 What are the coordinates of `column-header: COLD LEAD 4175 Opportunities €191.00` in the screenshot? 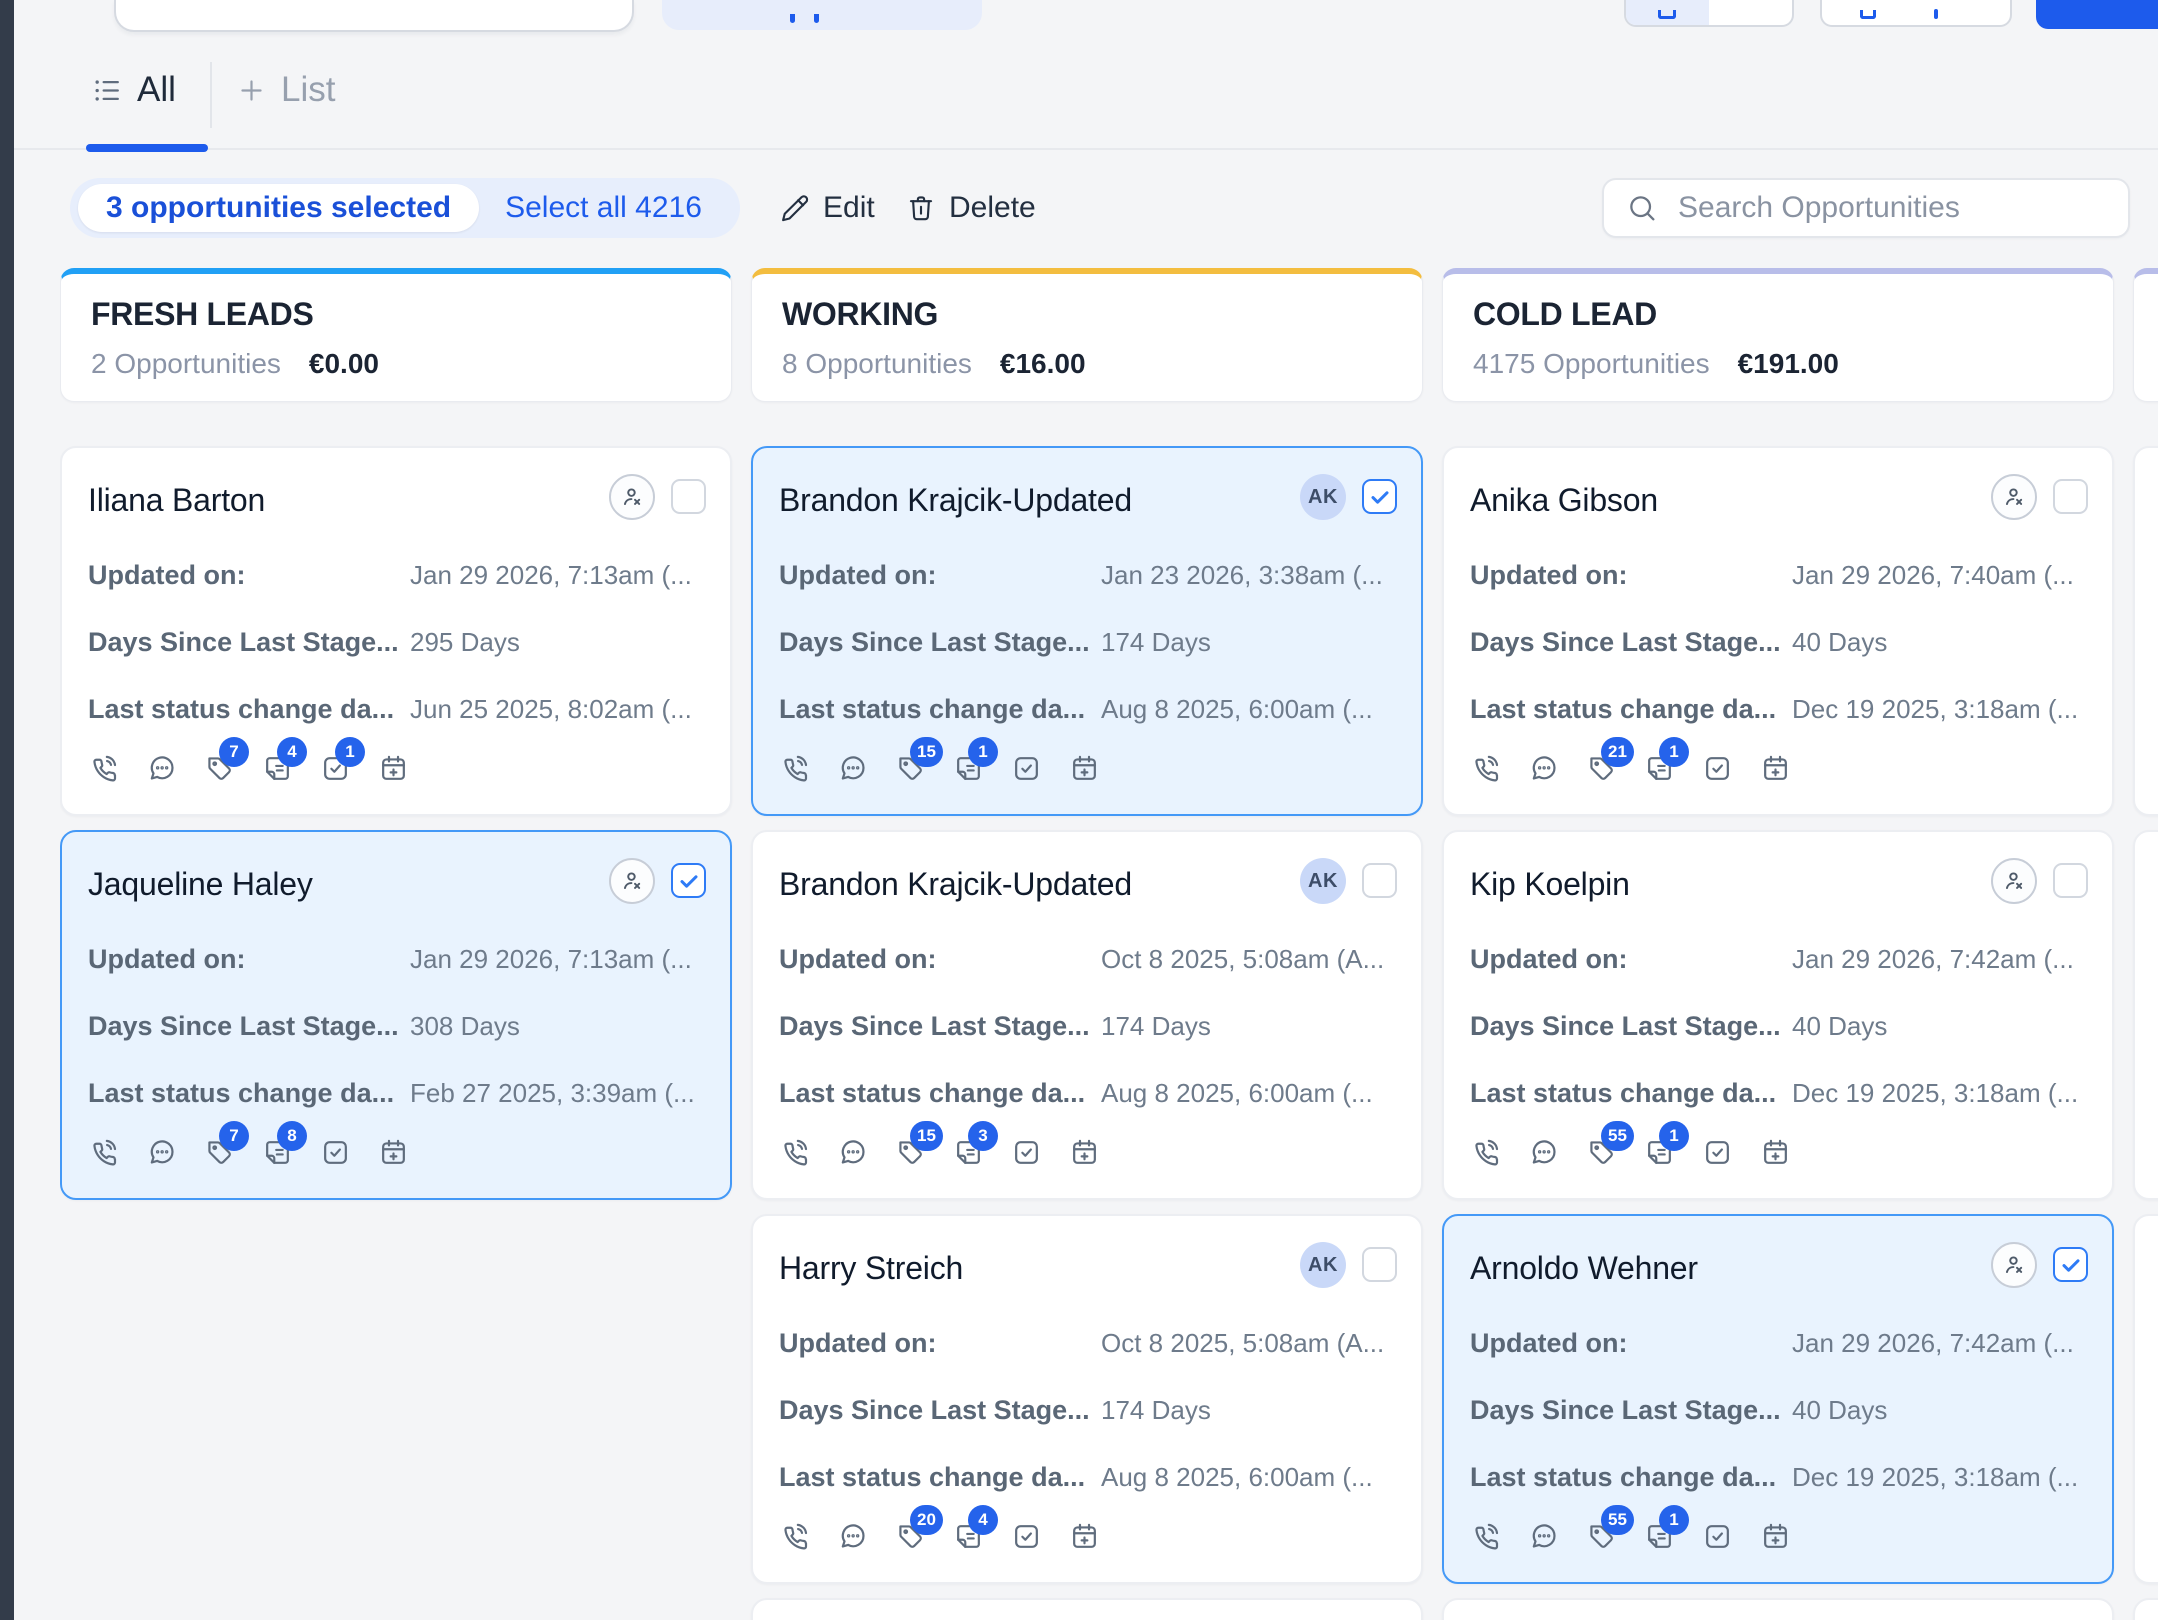 It's located at (1778, 335).